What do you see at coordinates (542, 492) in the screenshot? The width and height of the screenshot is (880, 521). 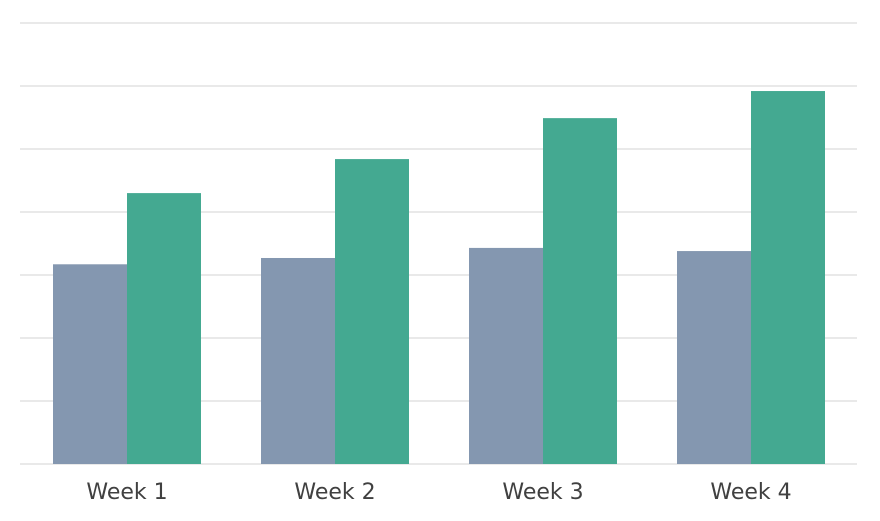 I see `x-tick-label: Week 3` at bounding box center [542, 492].